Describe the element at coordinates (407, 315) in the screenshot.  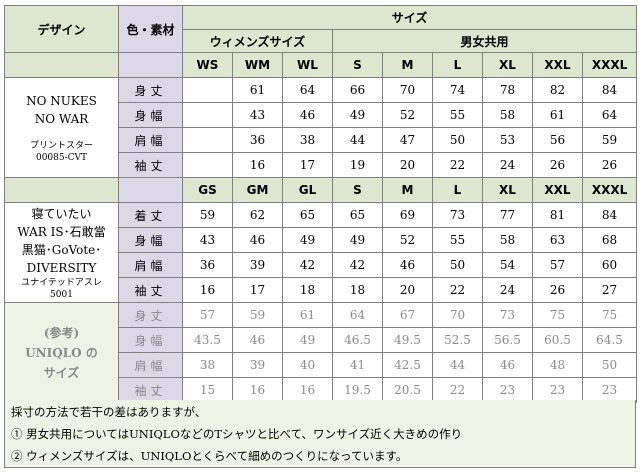
I see `measure-value: 67` at that location.